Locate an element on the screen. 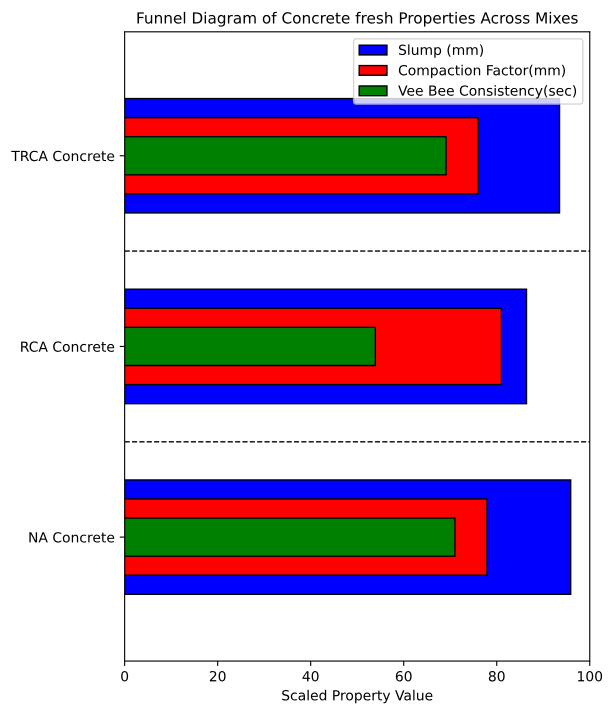 This screenshot has width=608, height=707. legend-label: Slump (mm) is located at coordinates (440, 51).